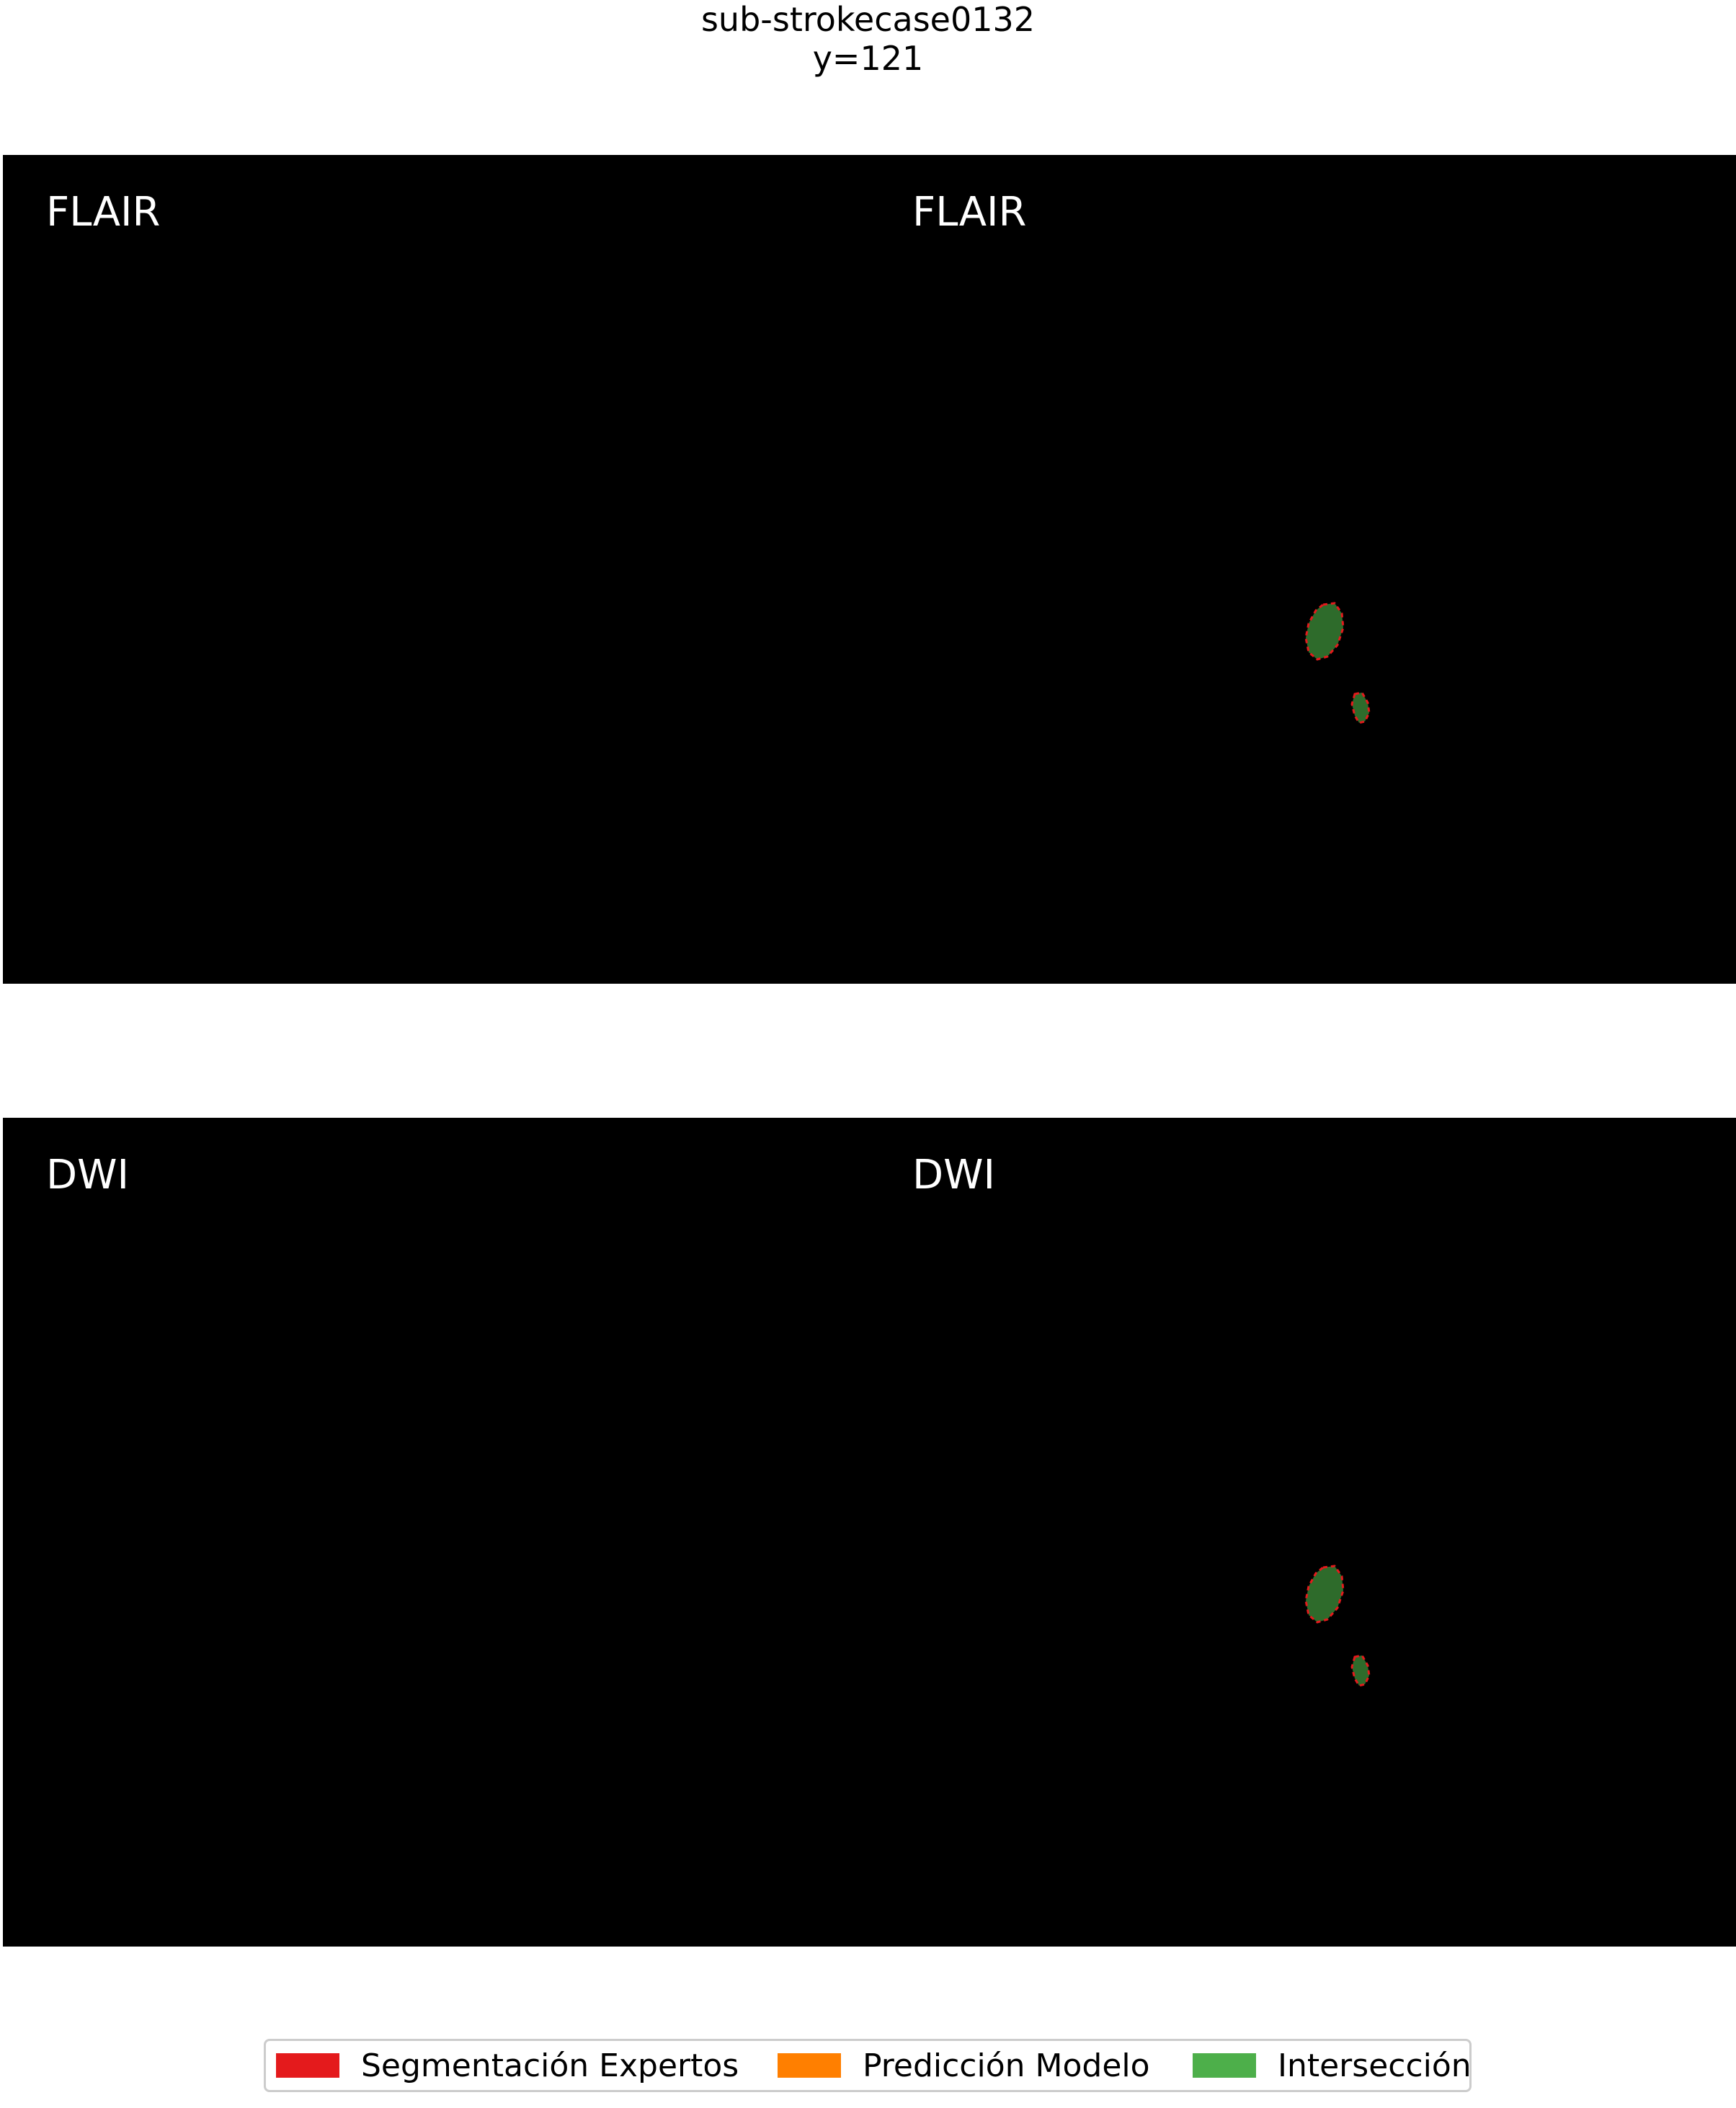 The height and width of the screenshot is (2108, 1736). I want to click on legend-label: Predicción Modelo, so click(1007, 2065).